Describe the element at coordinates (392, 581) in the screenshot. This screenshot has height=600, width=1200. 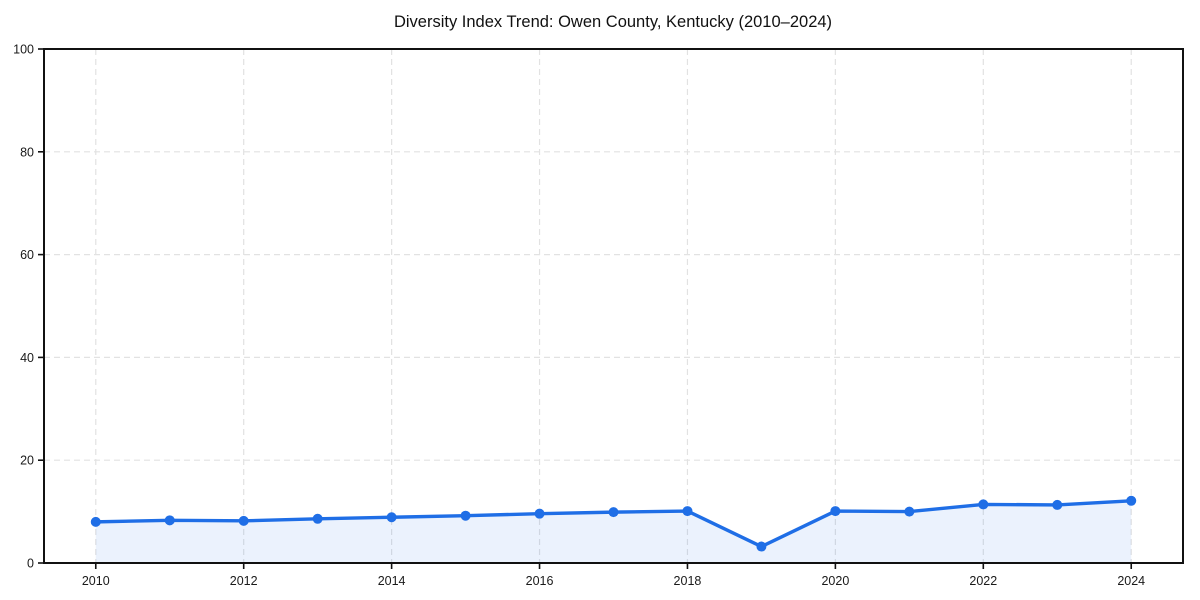
I see `x-tick-label: 2014` at that location.